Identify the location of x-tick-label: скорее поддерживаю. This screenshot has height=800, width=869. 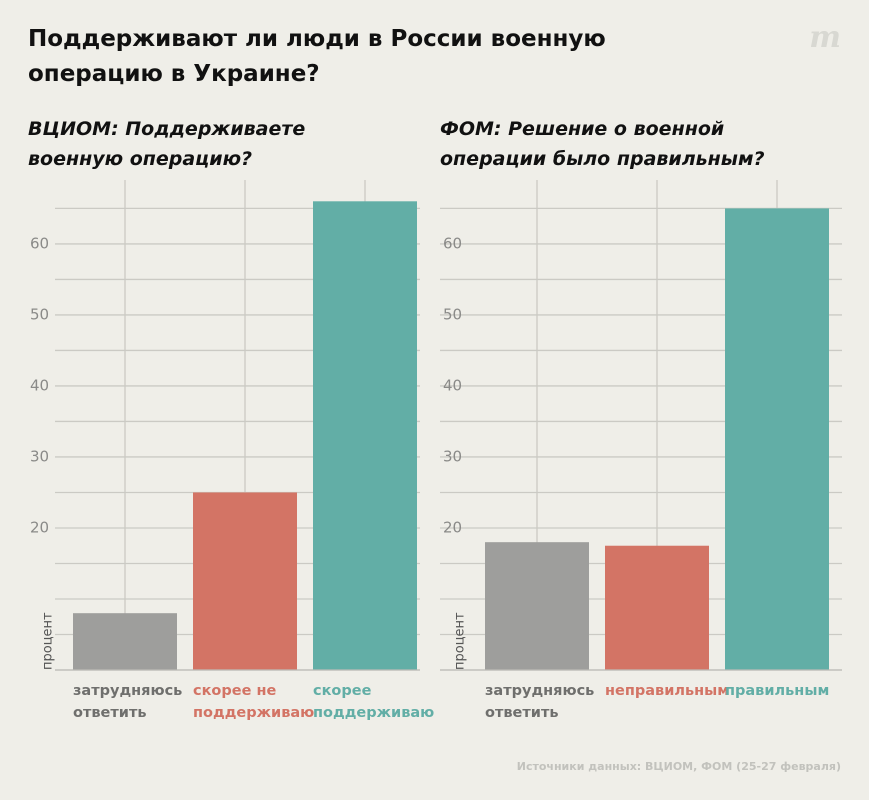
(374, 702).